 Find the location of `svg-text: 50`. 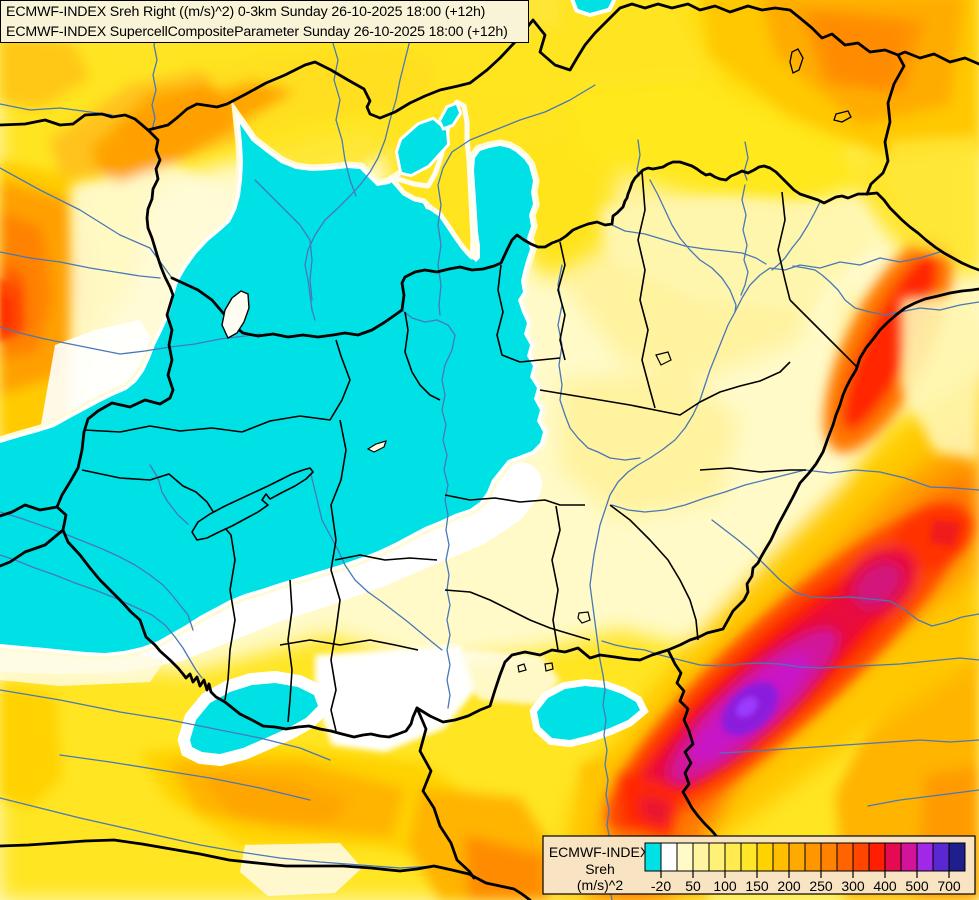

svg-text: 50 is located at coordinates (693, 886).